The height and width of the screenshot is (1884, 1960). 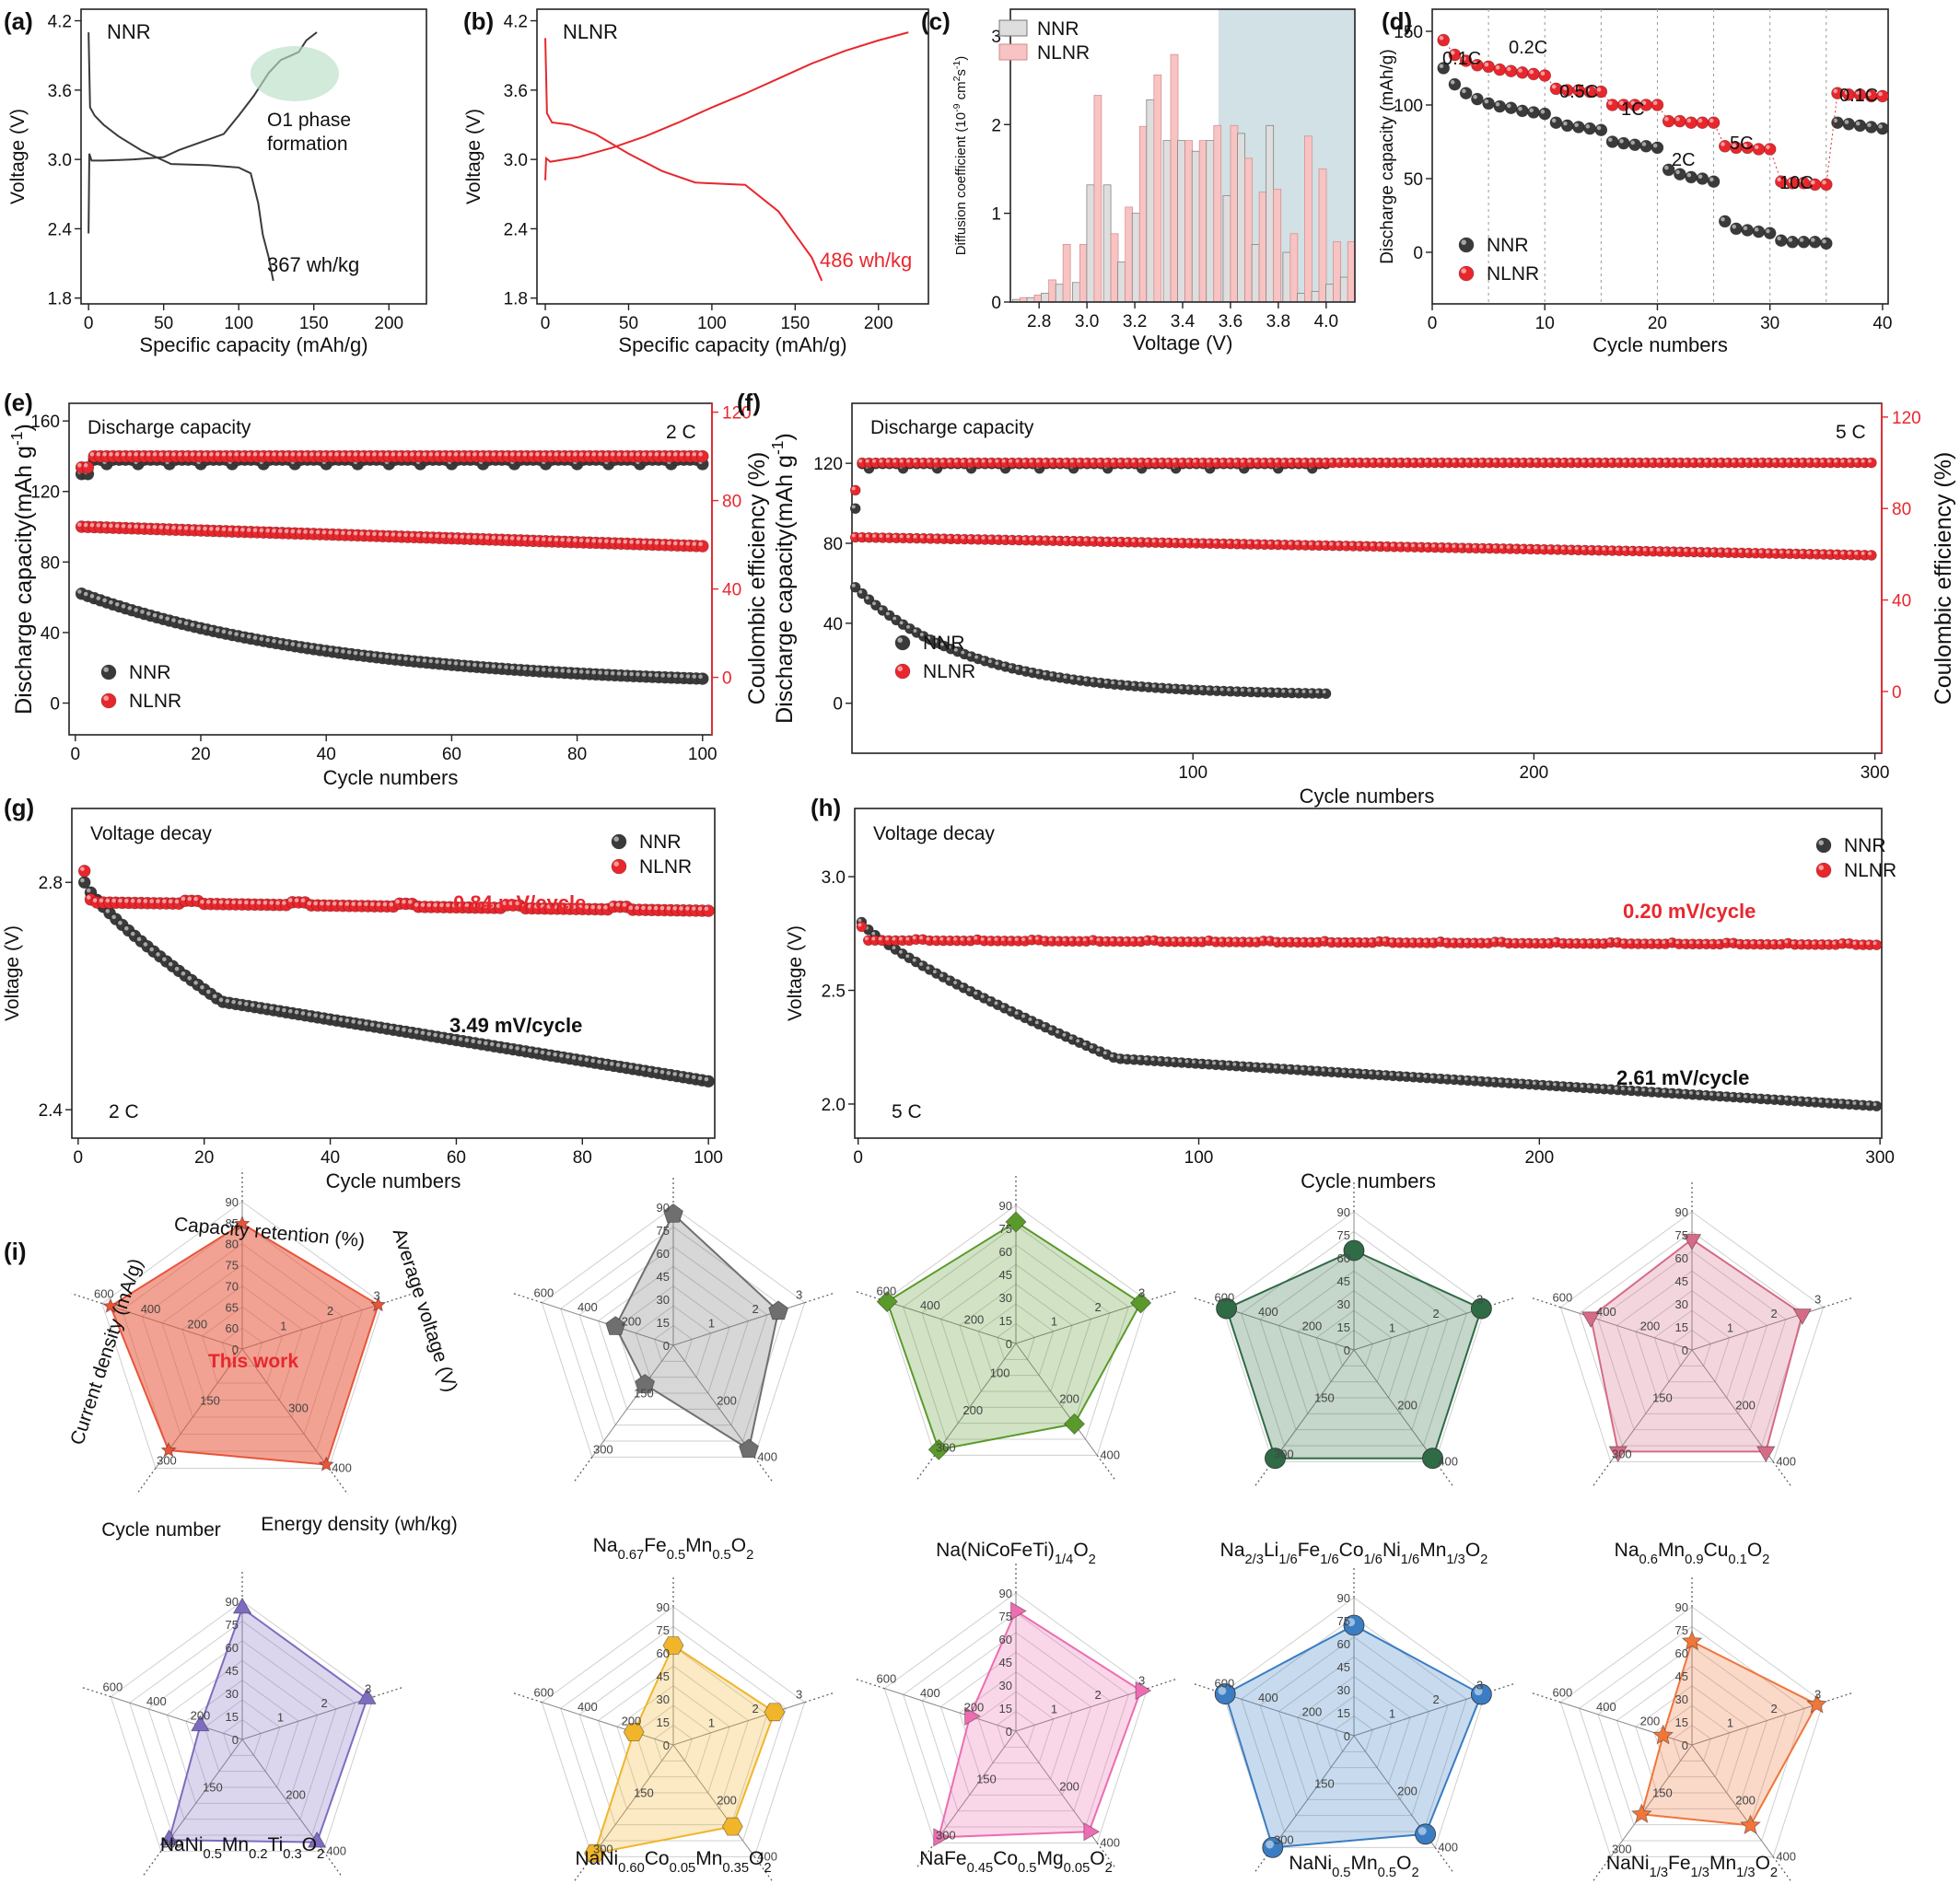 What do you see at coordinates (336, 1850) in the screenshot?
I see `radar-tick-label: 400` at bounding box center [336, 1850].